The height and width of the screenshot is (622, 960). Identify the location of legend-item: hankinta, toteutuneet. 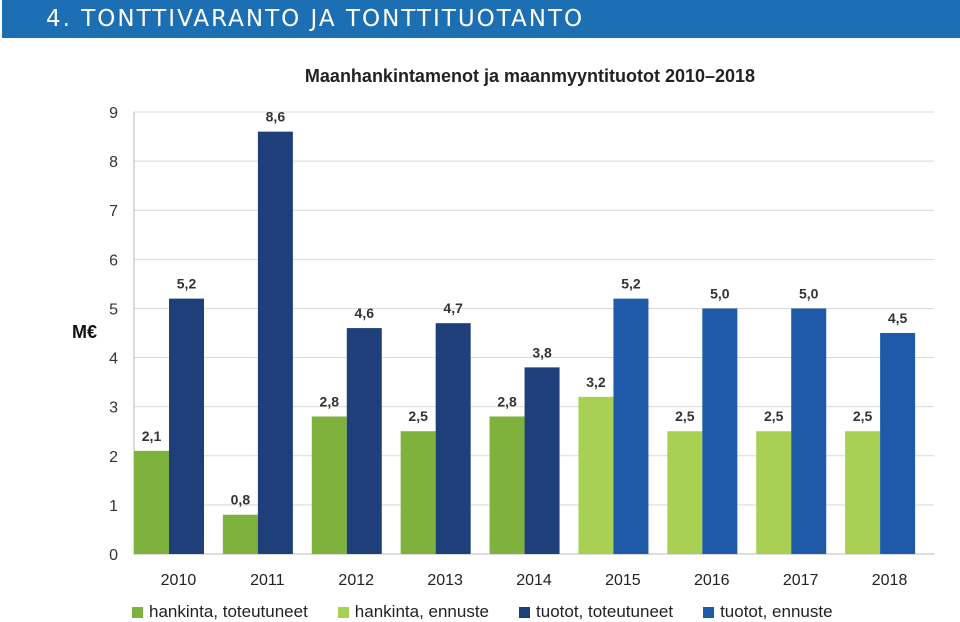
(220, 612).